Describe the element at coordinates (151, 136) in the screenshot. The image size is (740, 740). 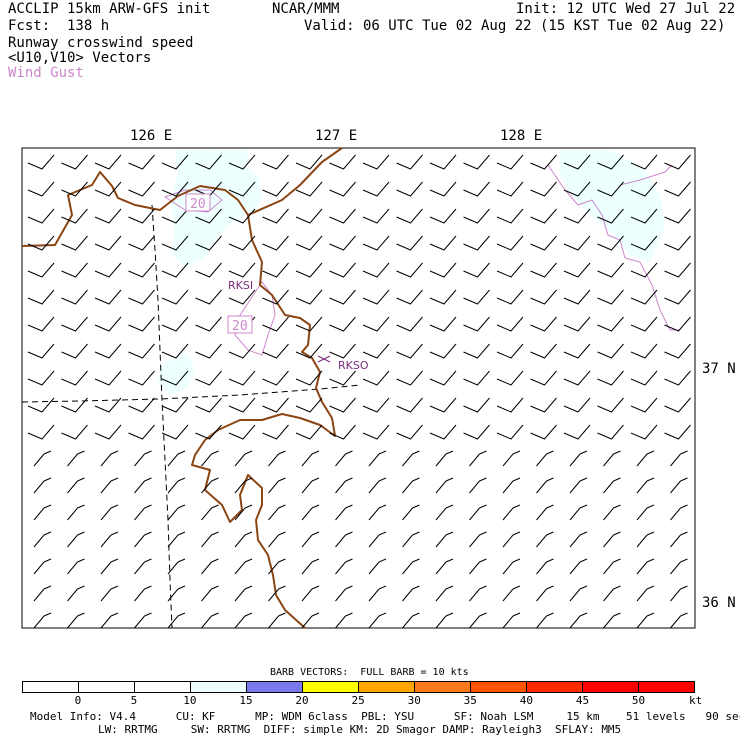
I see `lon-label-126: 126 E` at that location.